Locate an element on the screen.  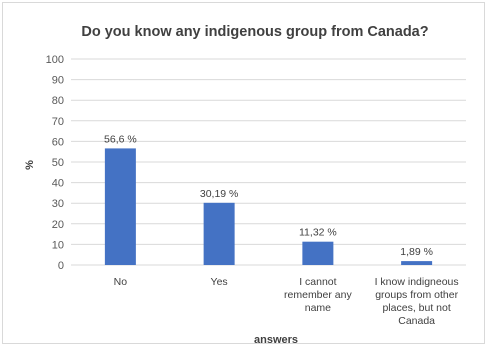
y-tick-label: 60 is located at coordinates (58, 142).